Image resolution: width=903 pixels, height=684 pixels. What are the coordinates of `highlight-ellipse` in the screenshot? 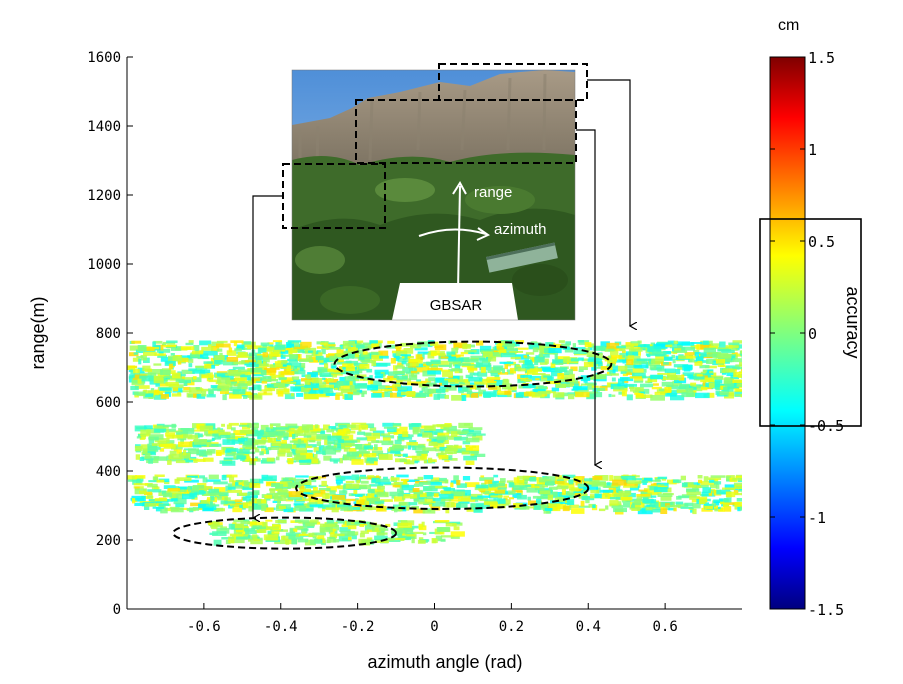 It's located at (285, 533).